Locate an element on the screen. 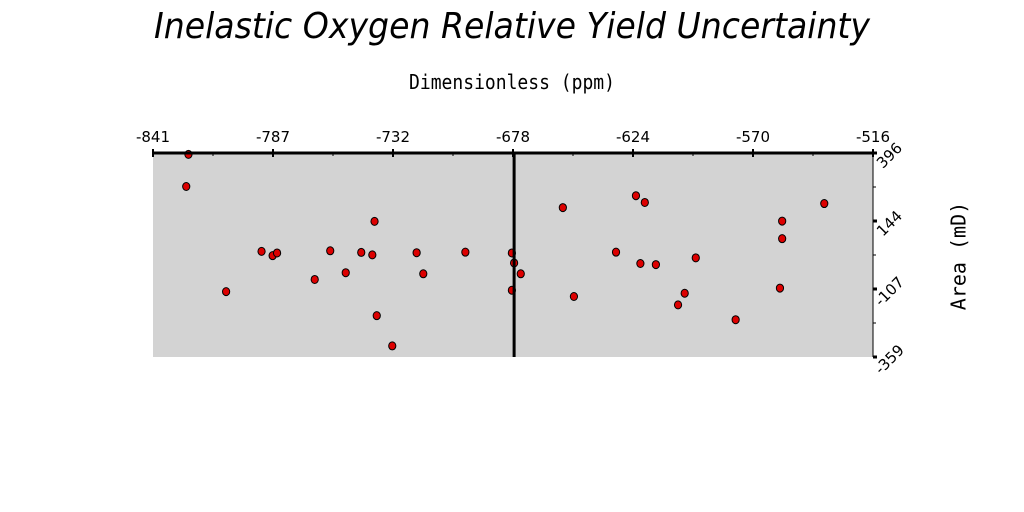 This screenshot has width=1024, height=512. x-tick-label: -787 is located at coordinates (273, 137).